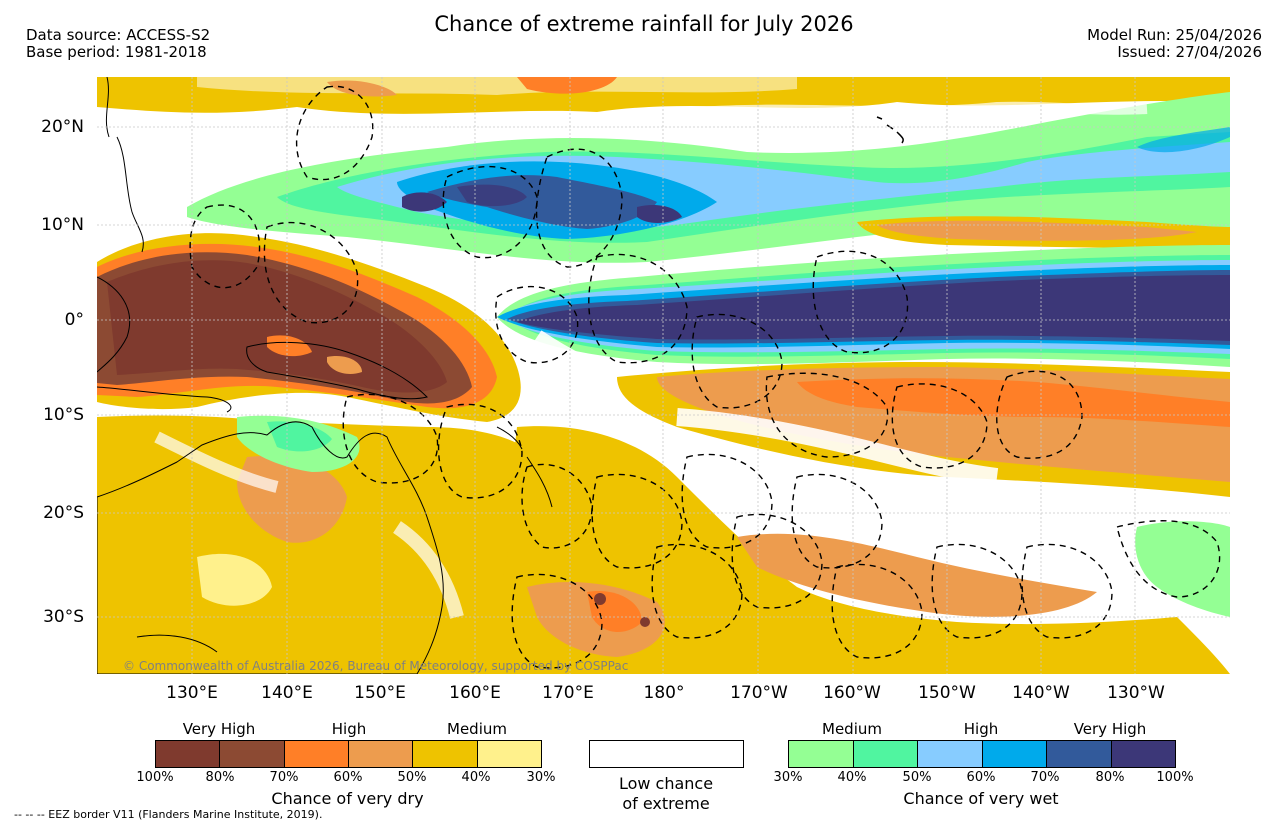 The width and height of the screenshot is (1288, 827). I want to click on wet-tick: 80%, so click(1110, 777).